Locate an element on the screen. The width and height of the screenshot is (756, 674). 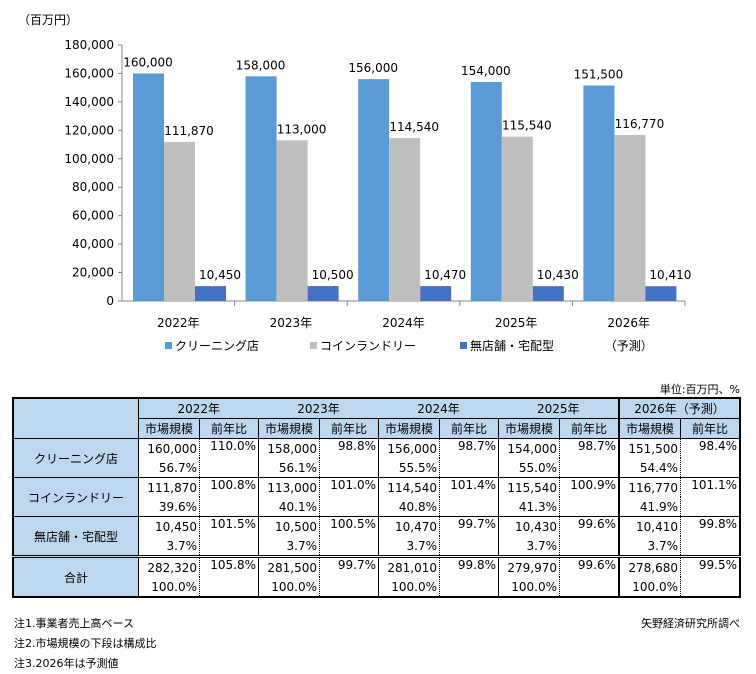
data-label: 160,000 is located at coordinates (148, 62).